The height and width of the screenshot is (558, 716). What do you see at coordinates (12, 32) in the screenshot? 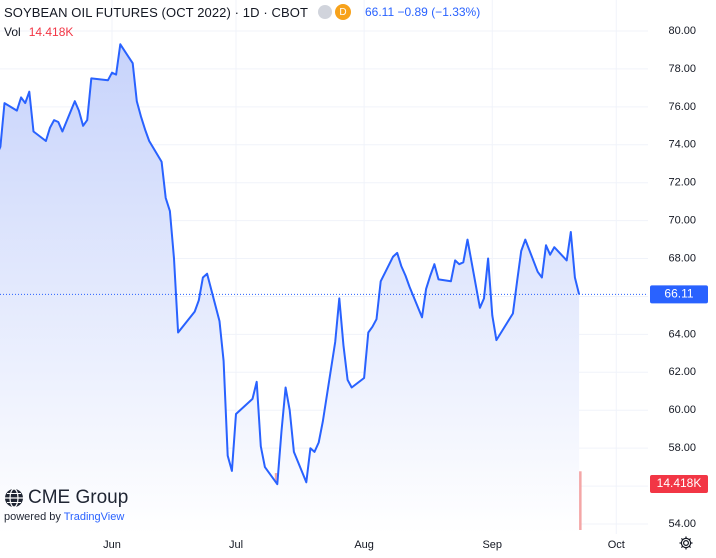
I see `volume-label: Vol` at bounding box center [12, 32].